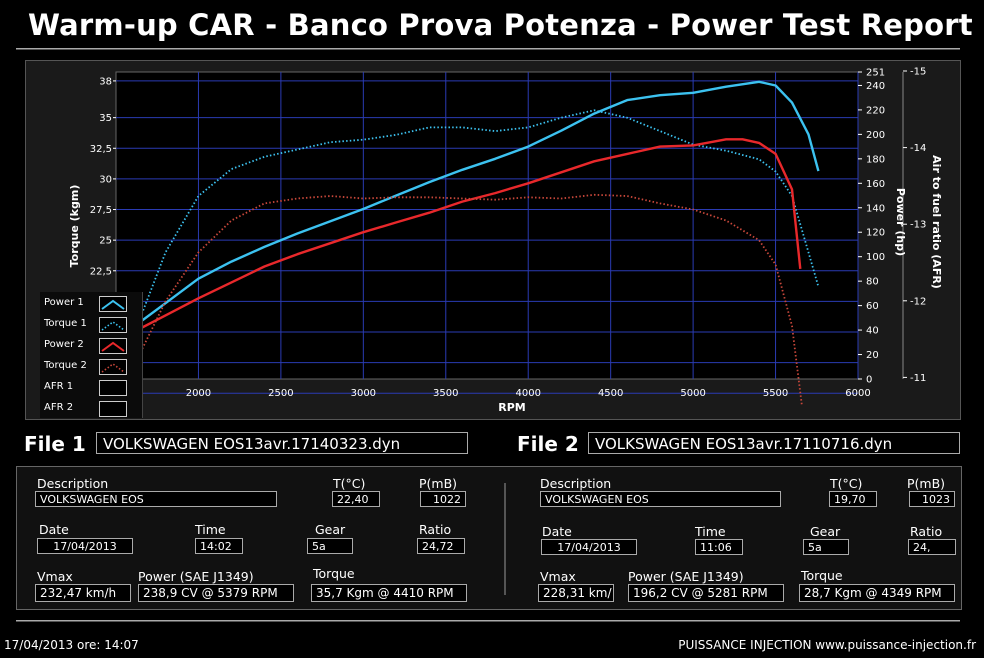 The height and width of the screenshot is (658, 984). I want to click on legend-label: AFR 1, so click(59, 386).